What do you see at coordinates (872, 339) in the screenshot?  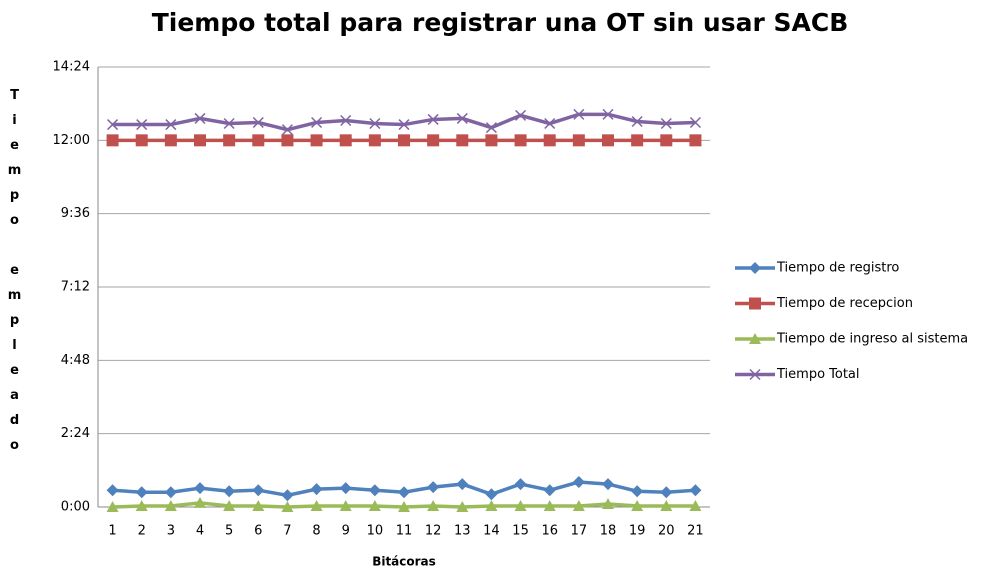 I see `legend-label: Tiempo de ingreso al sistema` at bounding box center [872, 339].